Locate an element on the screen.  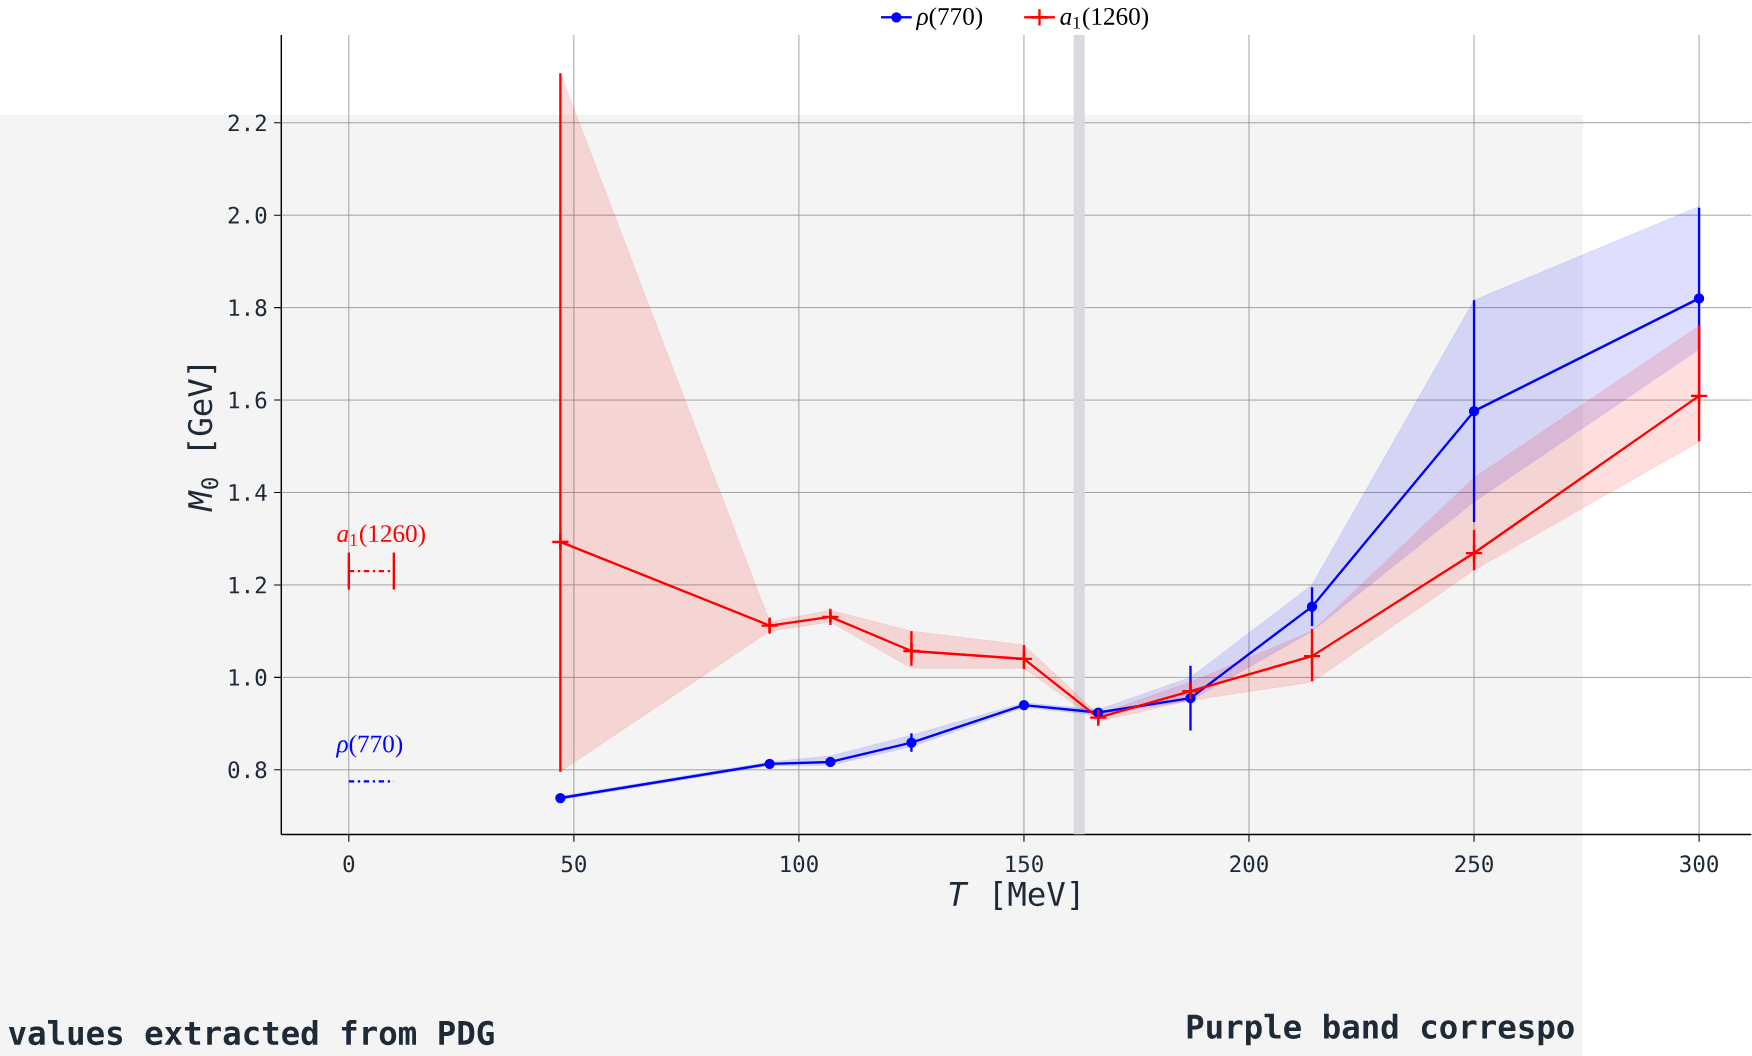
y-tick-label: 1.6 is located at coordinates (248, 400).